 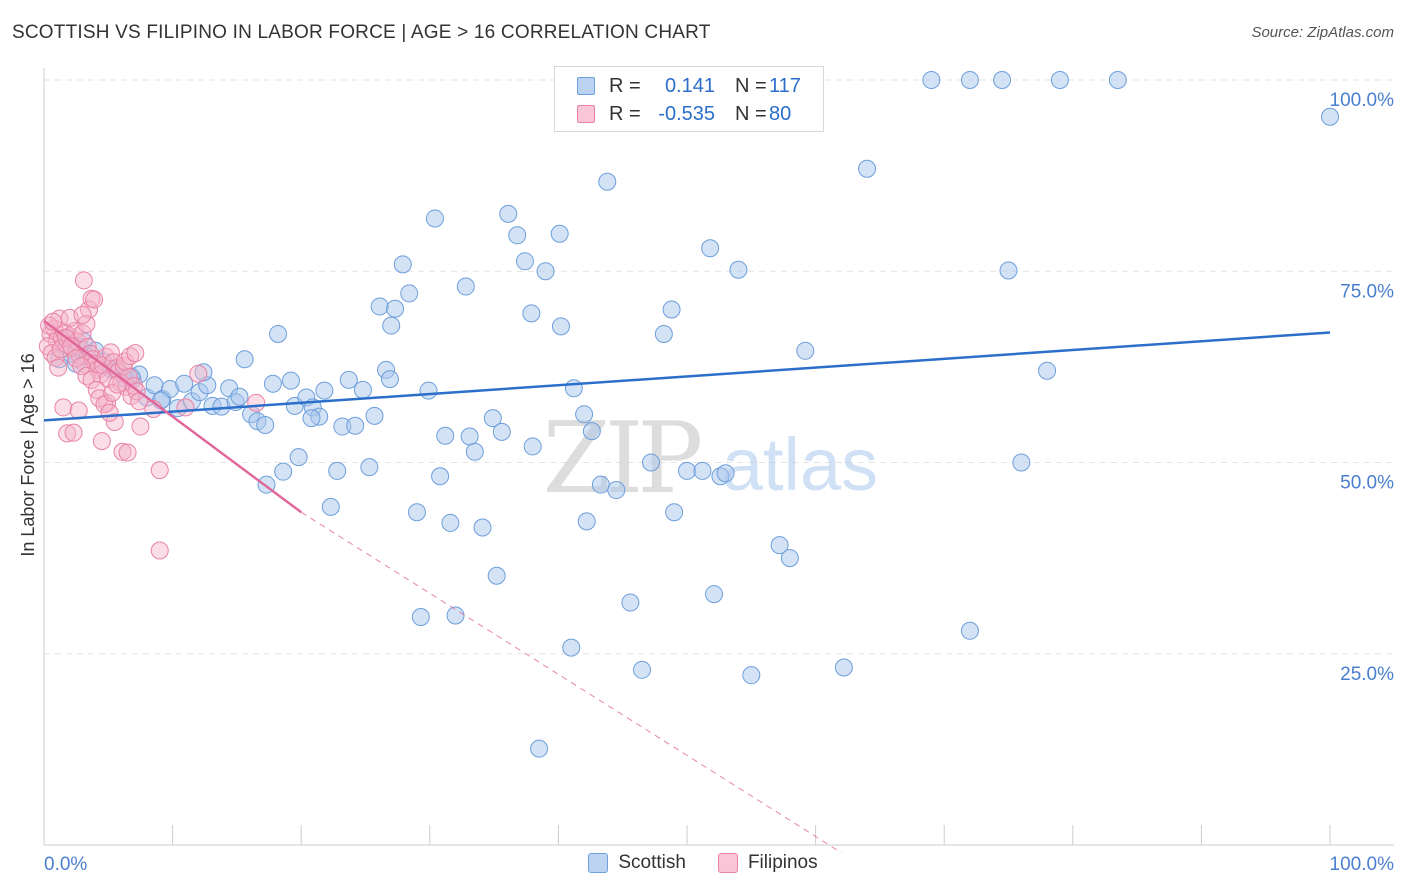 I want to click on r-value: -0.535, so click(x=686, y=113).